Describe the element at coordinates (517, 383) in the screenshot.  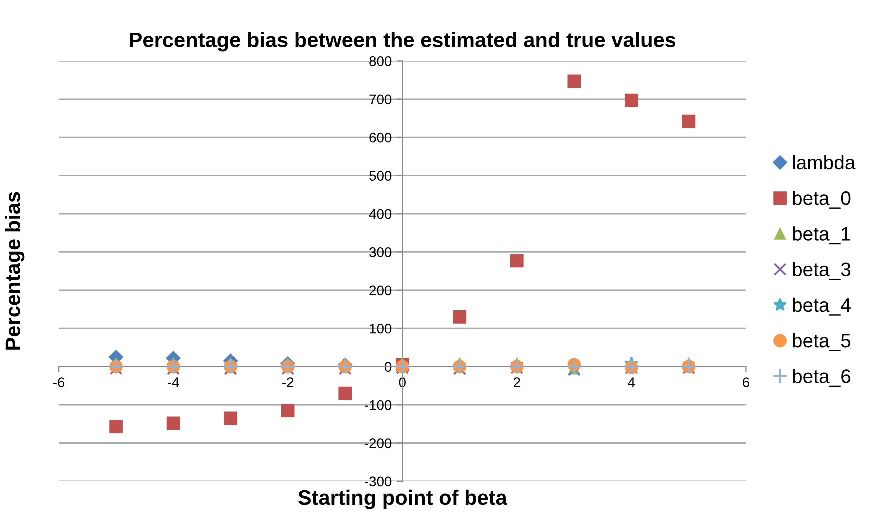
I see `x-tick-label: 2` at that location.